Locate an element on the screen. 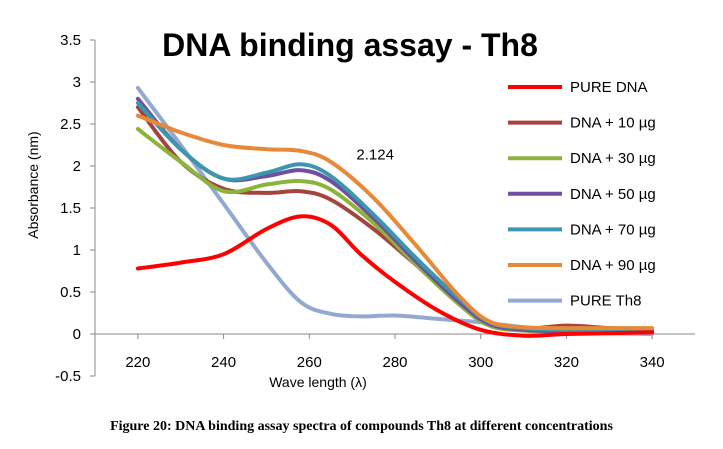  y-tick-label: 0 is located at coordinates (77, 334).